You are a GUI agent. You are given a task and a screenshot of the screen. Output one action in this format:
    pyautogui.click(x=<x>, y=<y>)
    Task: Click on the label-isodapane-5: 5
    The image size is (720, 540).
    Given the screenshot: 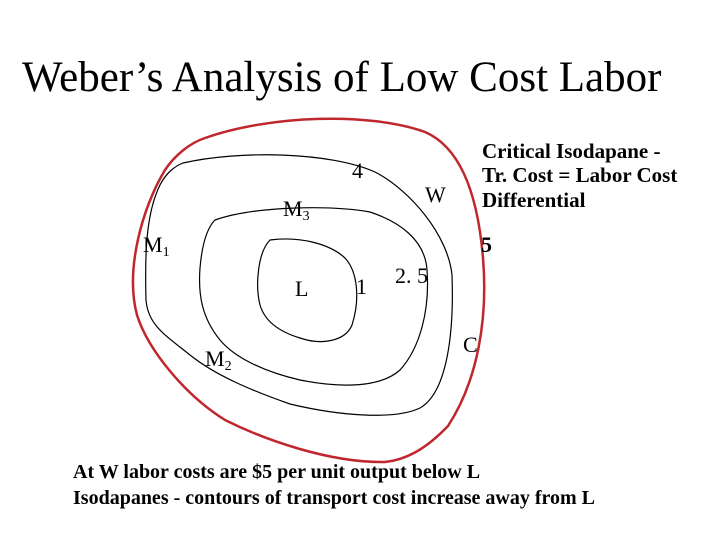 What is the action you would take?
    pyautogui.click(x=486, y=244)
    